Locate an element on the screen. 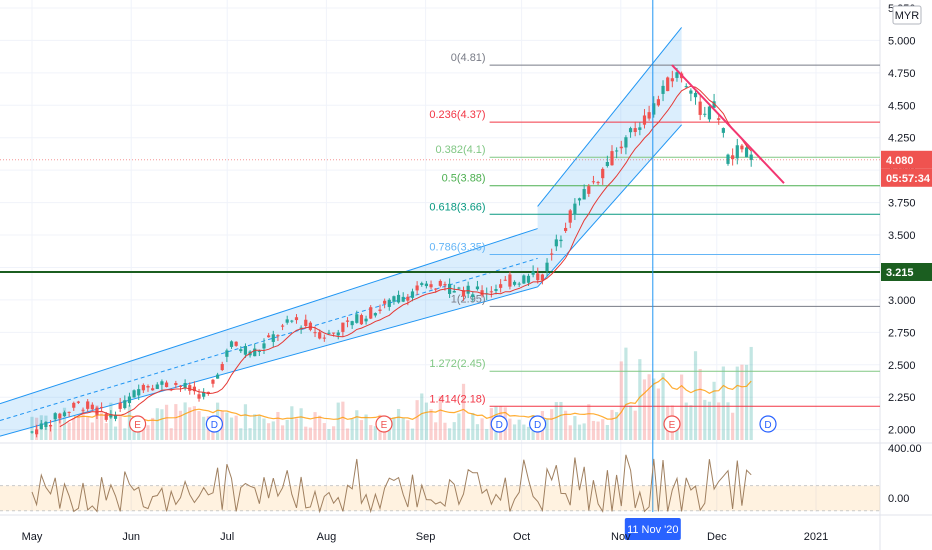  oscillator-pane is located at coordinates (440, 484).